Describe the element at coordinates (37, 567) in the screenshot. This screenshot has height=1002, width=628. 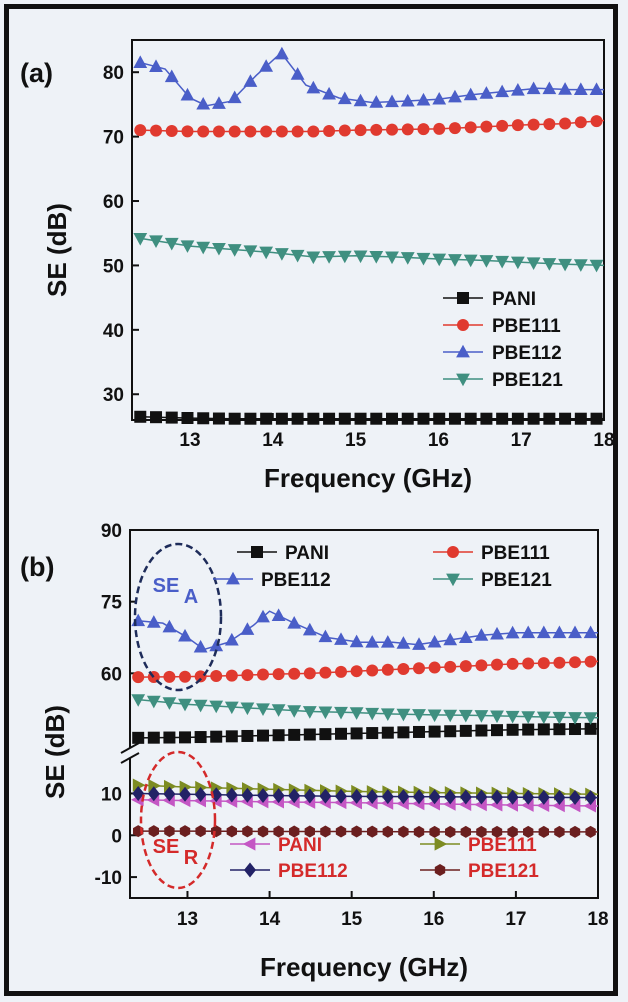
I see `panel-label-b: (b)` at that location.